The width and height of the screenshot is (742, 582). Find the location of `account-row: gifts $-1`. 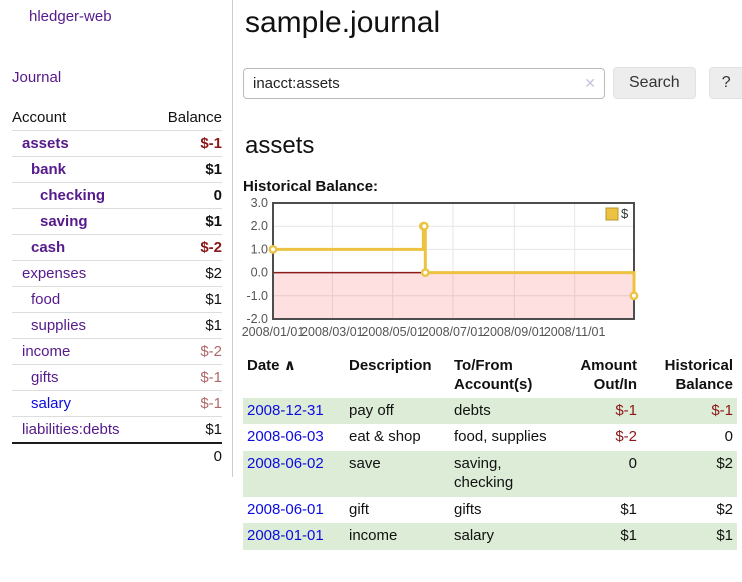

account-row: gifts $-1 is located at coordinates (117, 377).